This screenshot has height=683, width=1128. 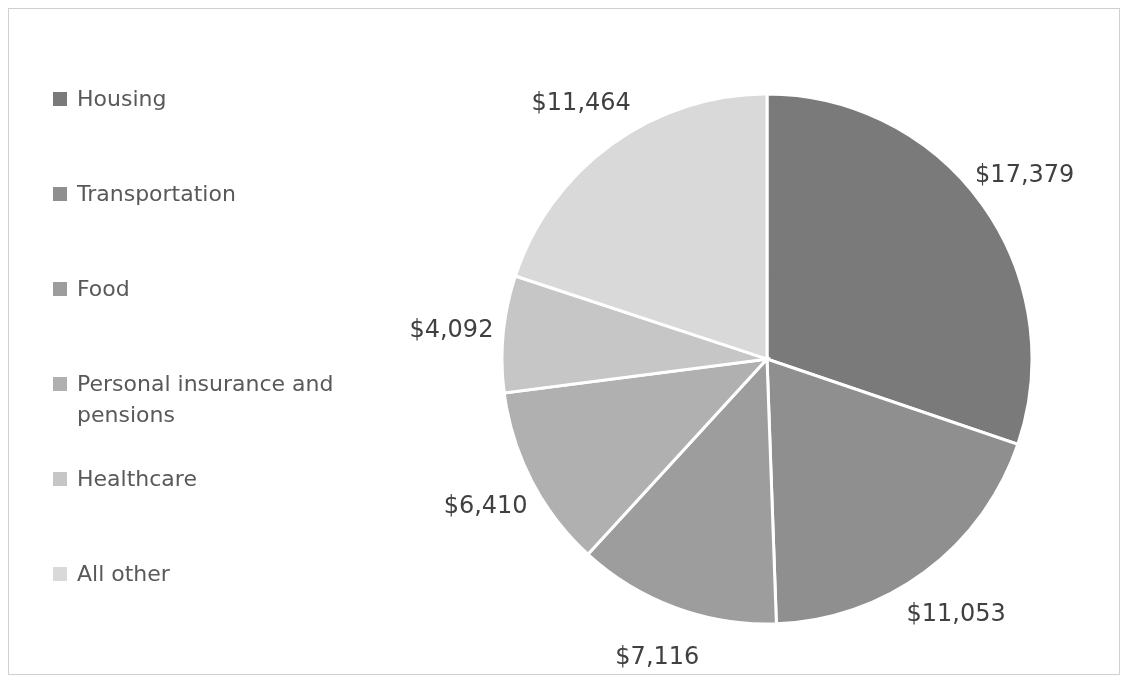 What do you see at coordinates (485, 505) in the screenshot?
I see `data-label: $6,410` at bounding box center [485, 505].